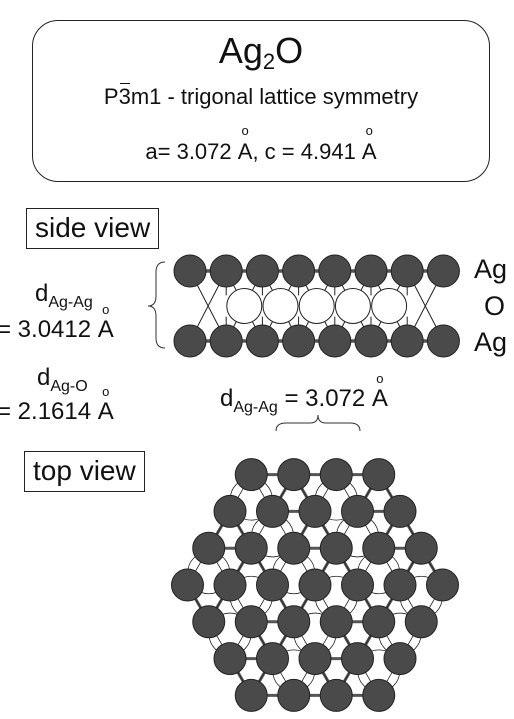 This screenshot has width=514, height=719. What do you see at coordinates (491, 269) in the screenshot?
I see `layer-label-ag-top: Ag` at bounding box center [491, 269].